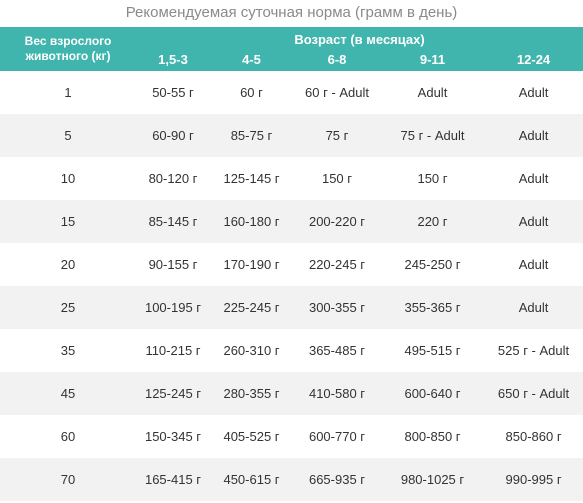 The image size is (583, 503). I want to click on portion-cell: 225-245 г, so click(251, 307).